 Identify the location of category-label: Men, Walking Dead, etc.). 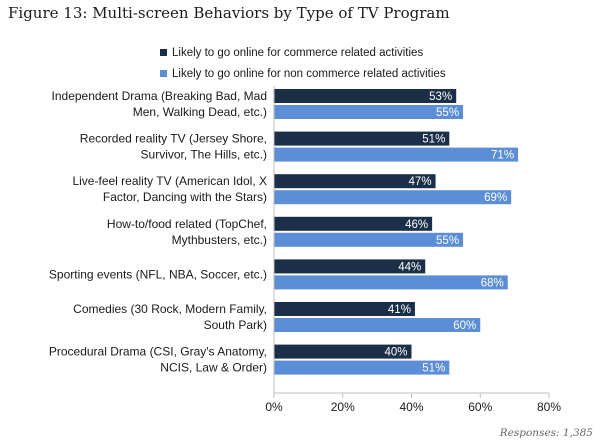
(200, 112).